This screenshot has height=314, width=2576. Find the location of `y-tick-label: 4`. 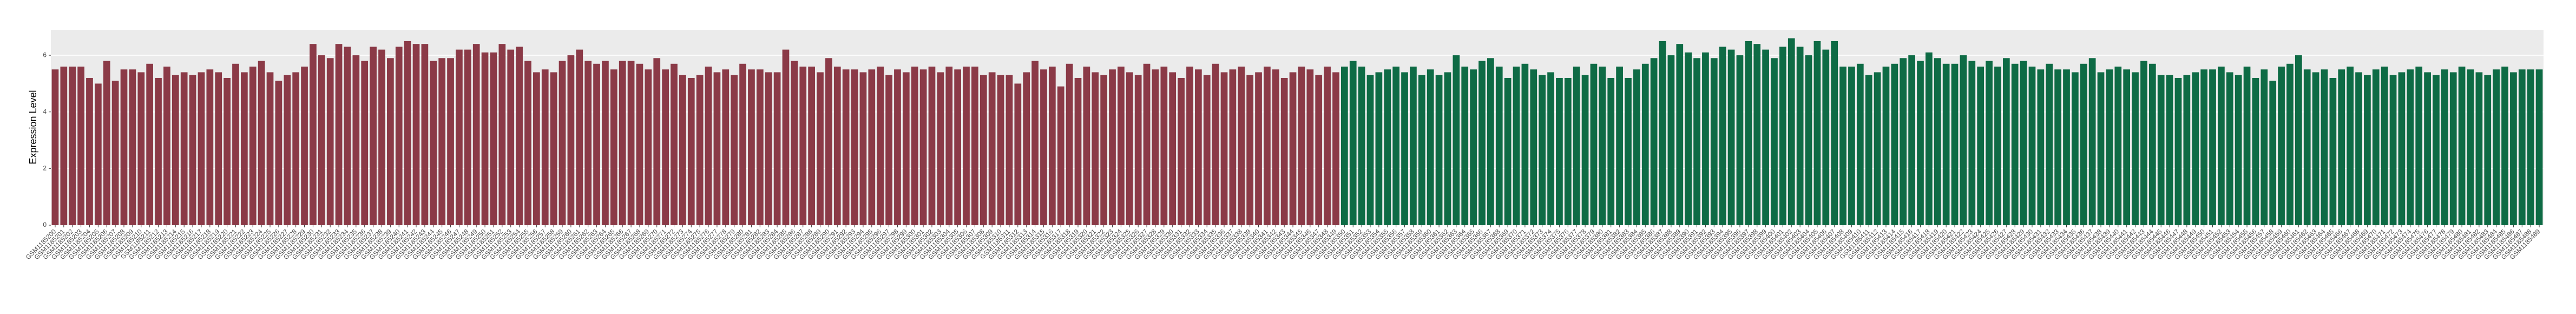

y-tick-label: 4 is located at coordinates (45, 111).